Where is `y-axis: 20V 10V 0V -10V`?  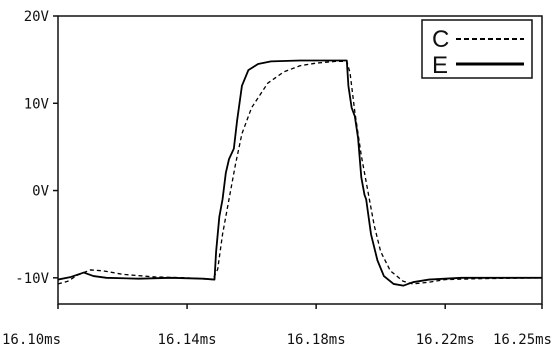 y-axis: 20V 10V 0V -10V is located at coordinates (36, 148).